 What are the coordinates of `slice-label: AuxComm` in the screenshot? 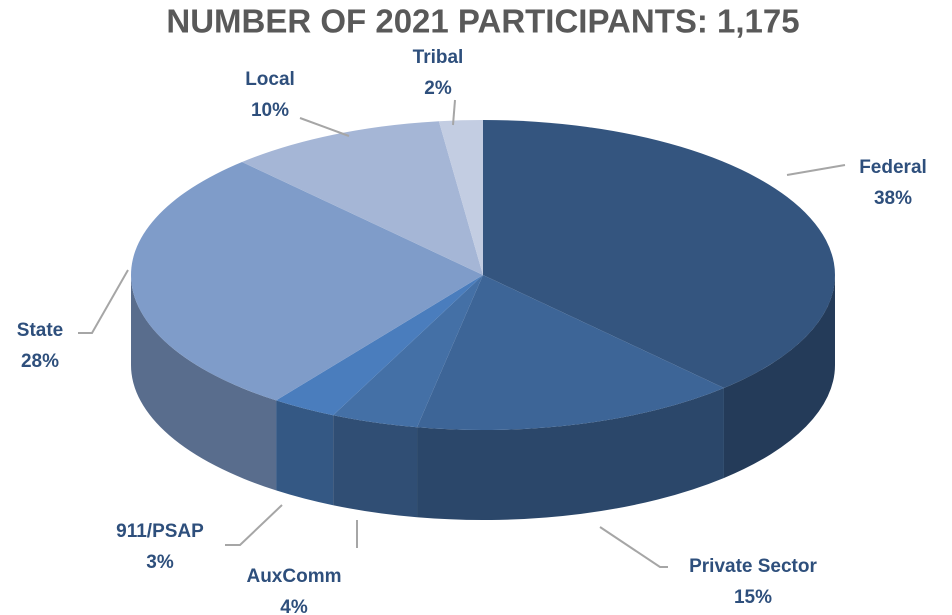 It's located at (293, 576).